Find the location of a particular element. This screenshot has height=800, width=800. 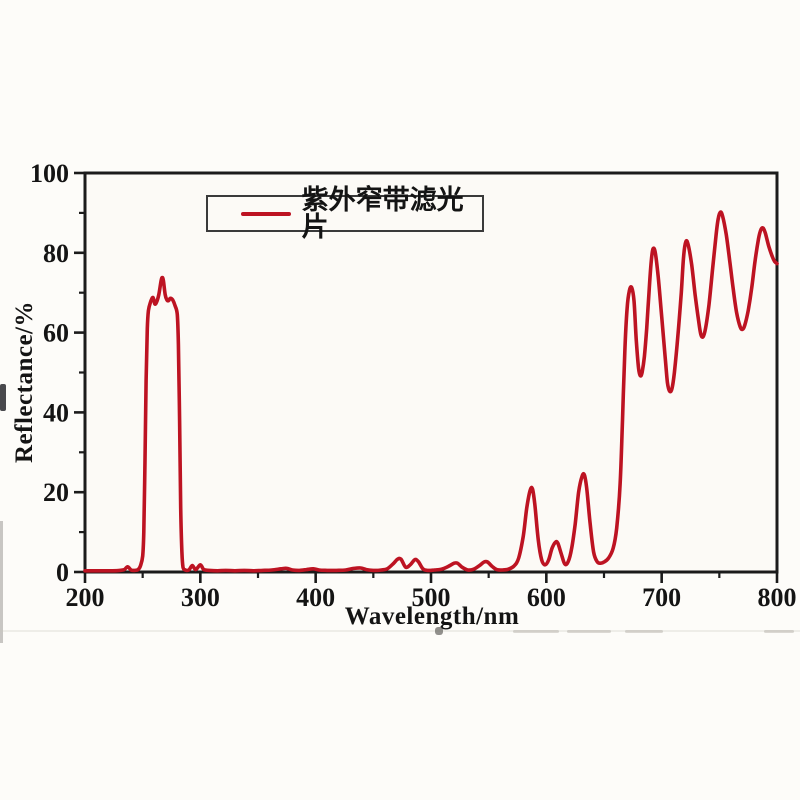

legend-line-sample is located at coordinates (266, 213).